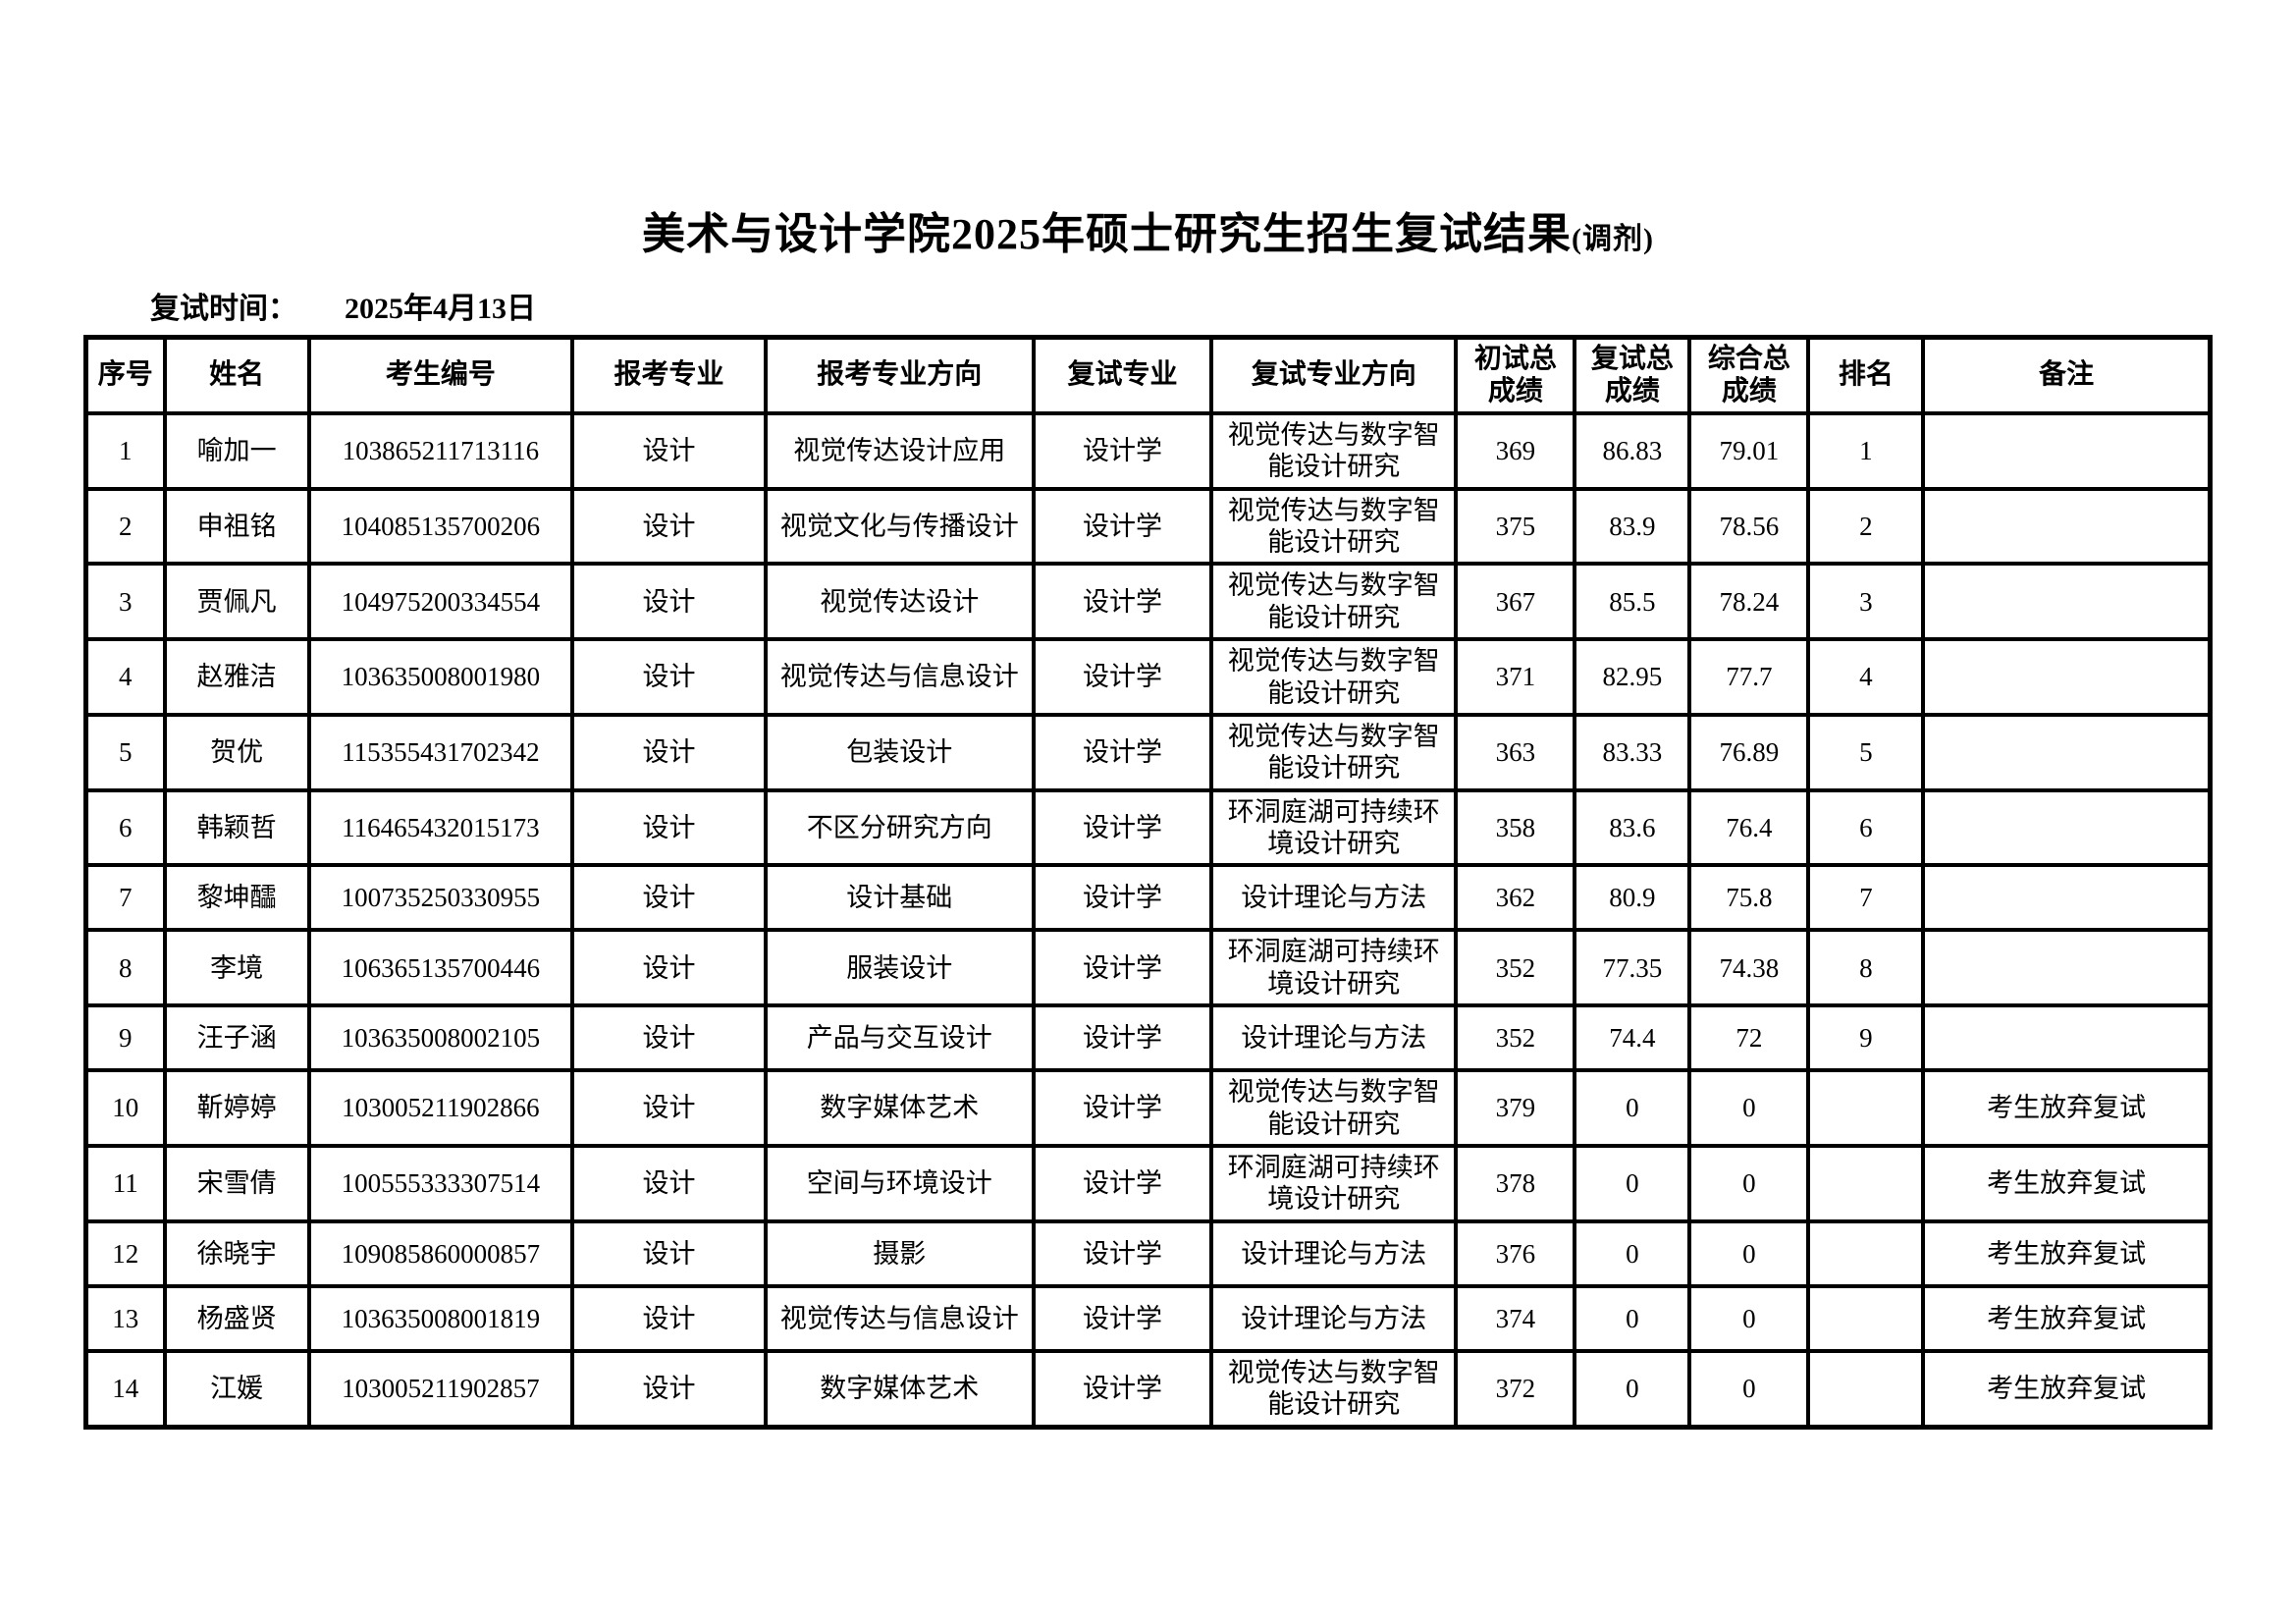 The height and width of the screenshot is (1624, 2296). What do you see at coordinates (1515, 898) in the screenshot?
I see `table-cell: 362` at bounding box center [1515, 898].